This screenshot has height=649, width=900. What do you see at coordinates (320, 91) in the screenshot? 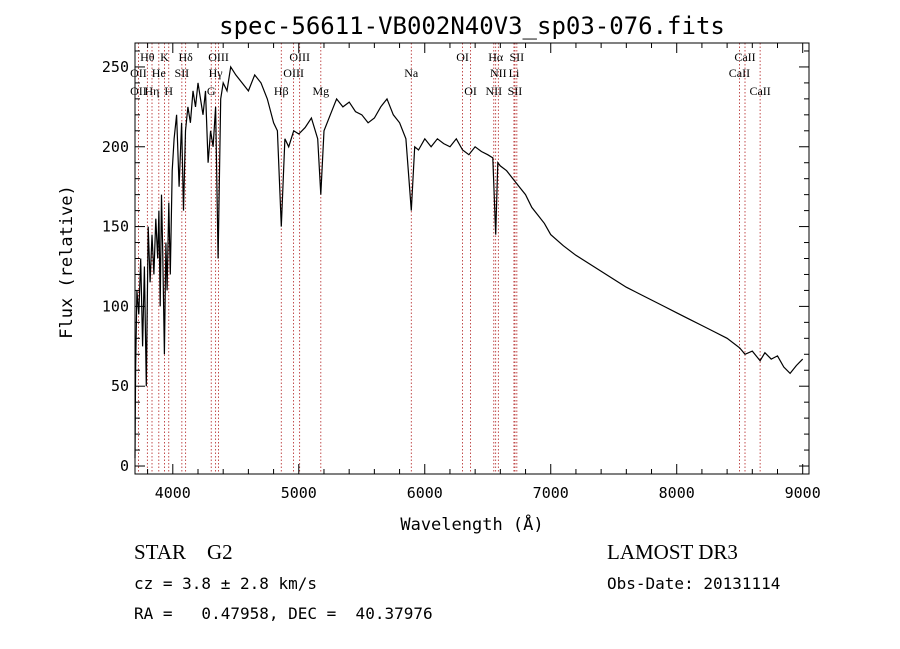
I see `line-label: Mg` at bounding box center [320, 91].